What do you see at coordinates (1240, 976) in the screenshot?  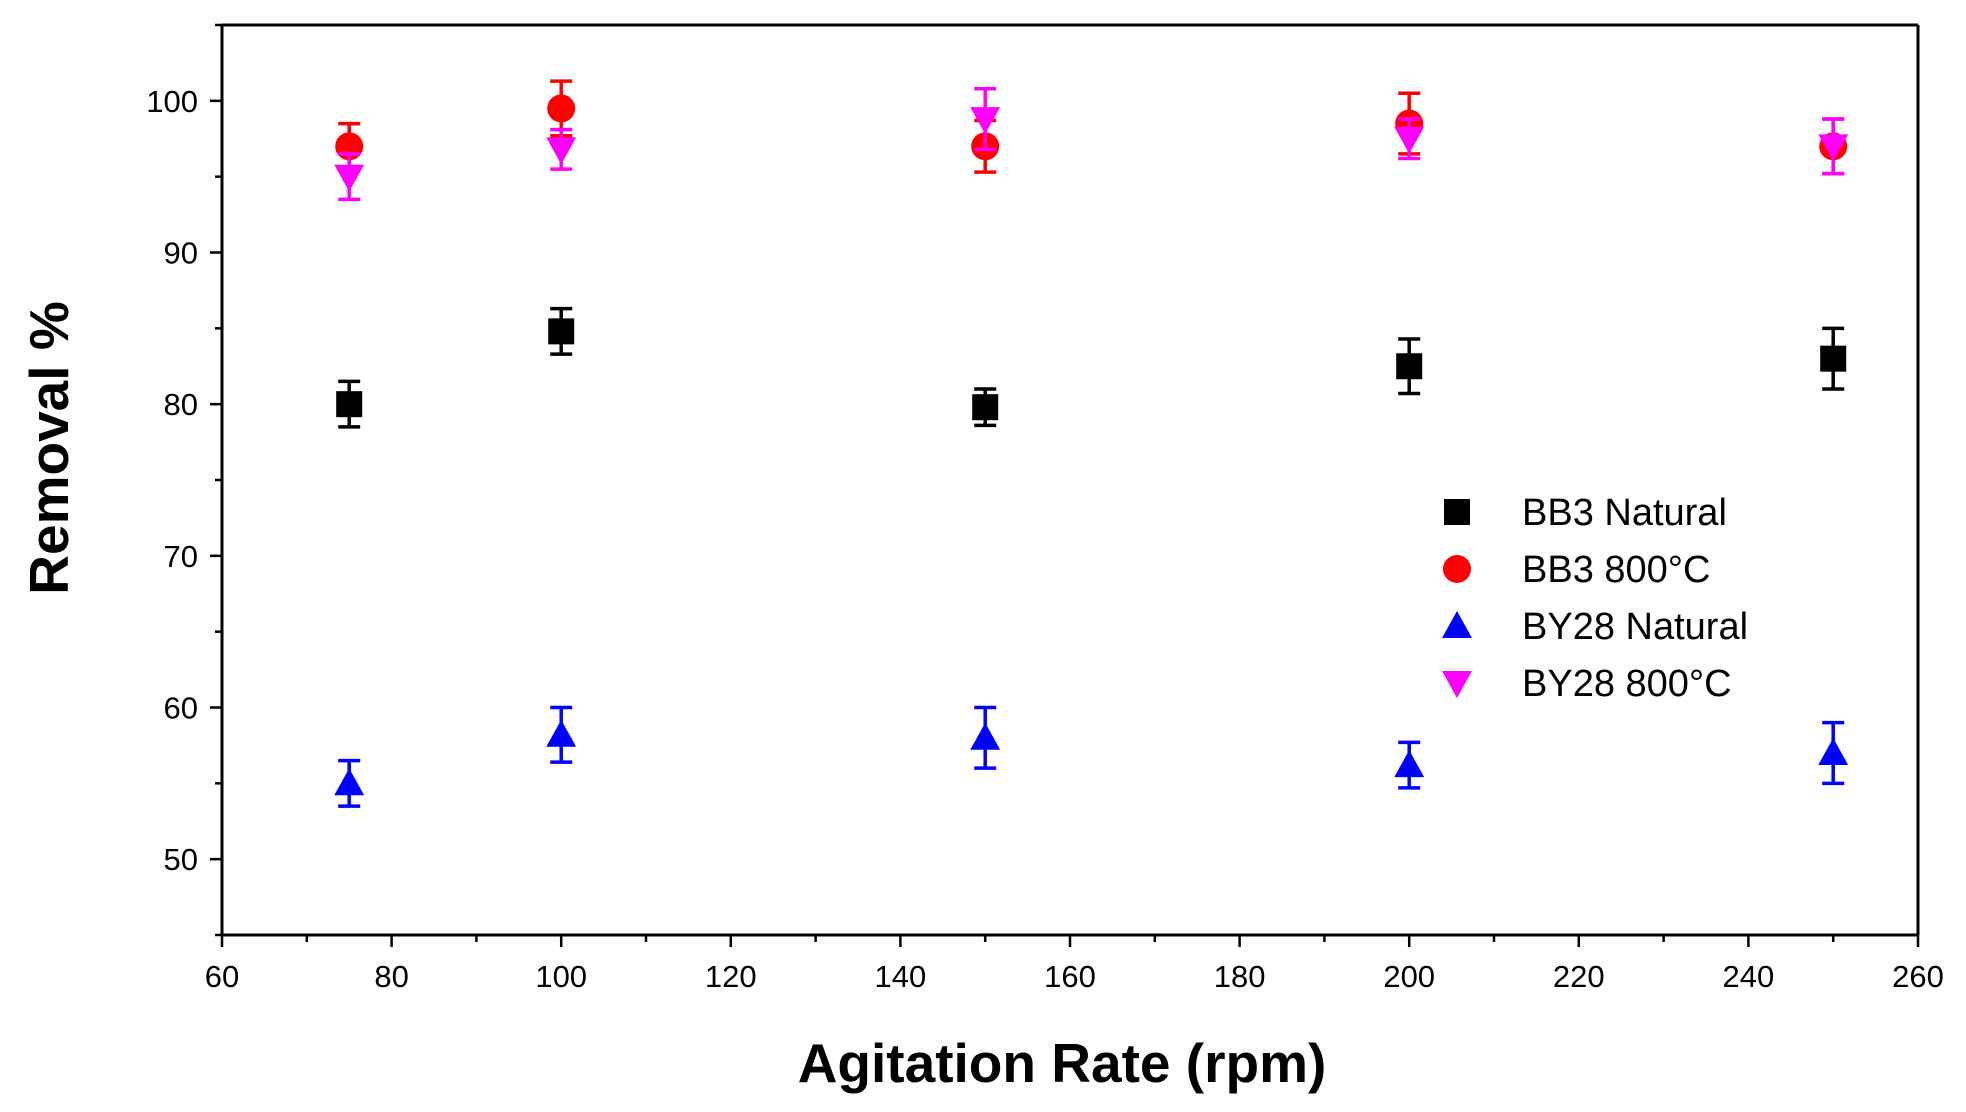 I see `x-tick-label: 180` at bounding box center [1240, 976].